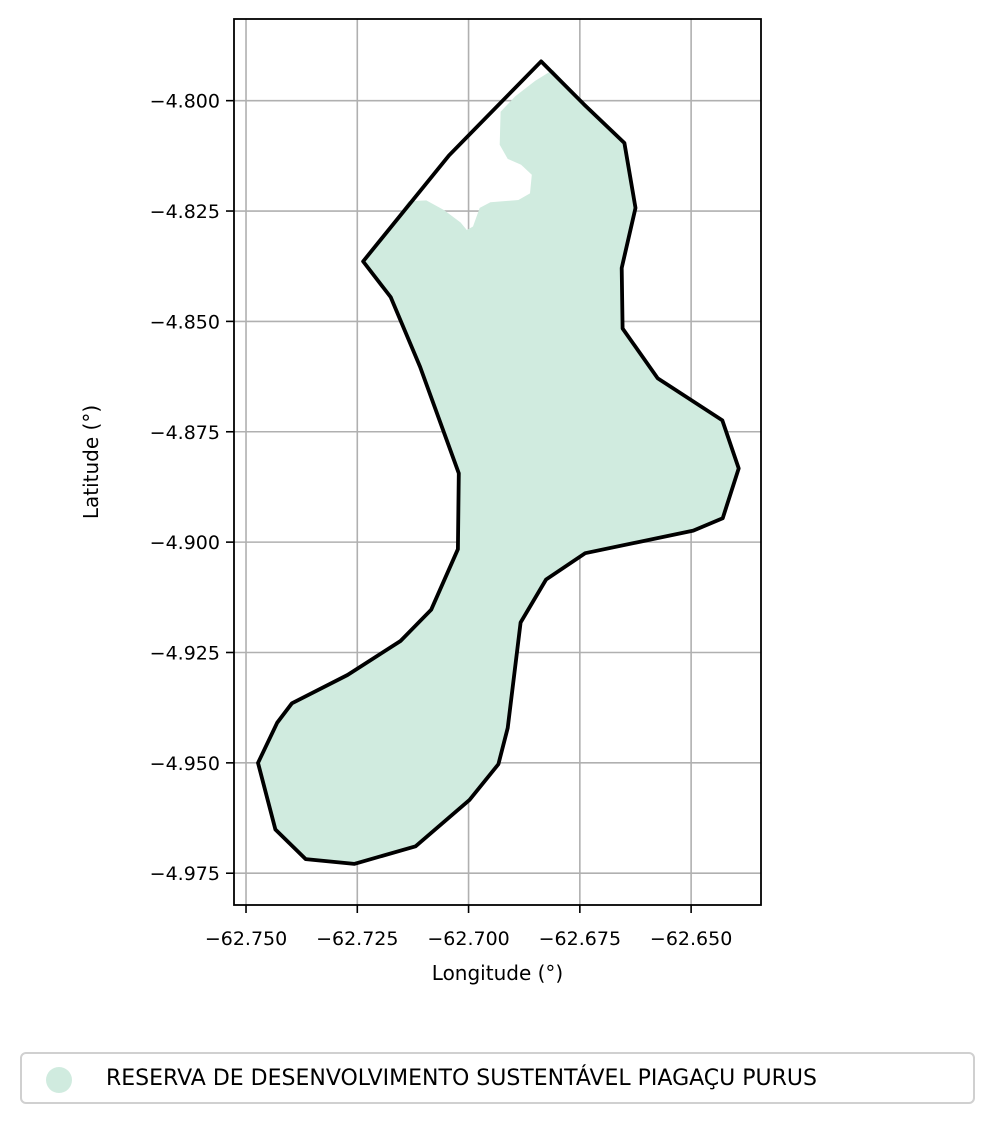  I want to click on y-tick-label-2: −4.850, so click(185, 322).